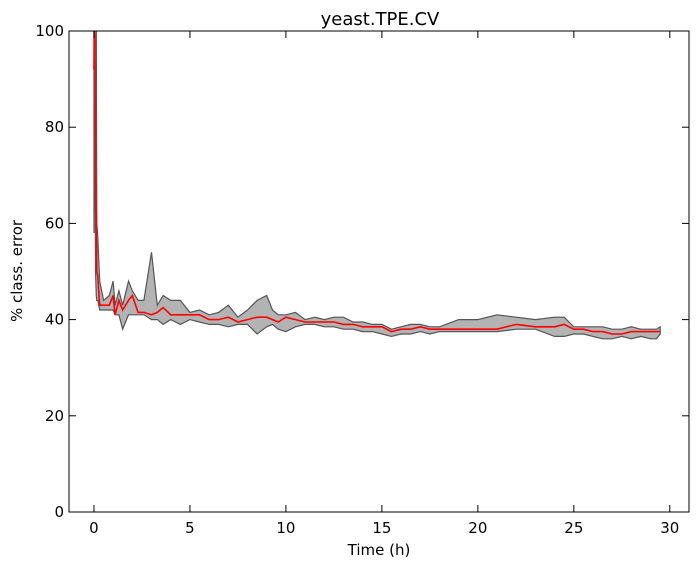  I want to click on x-axis-label: Time (h), so click(379, 550).